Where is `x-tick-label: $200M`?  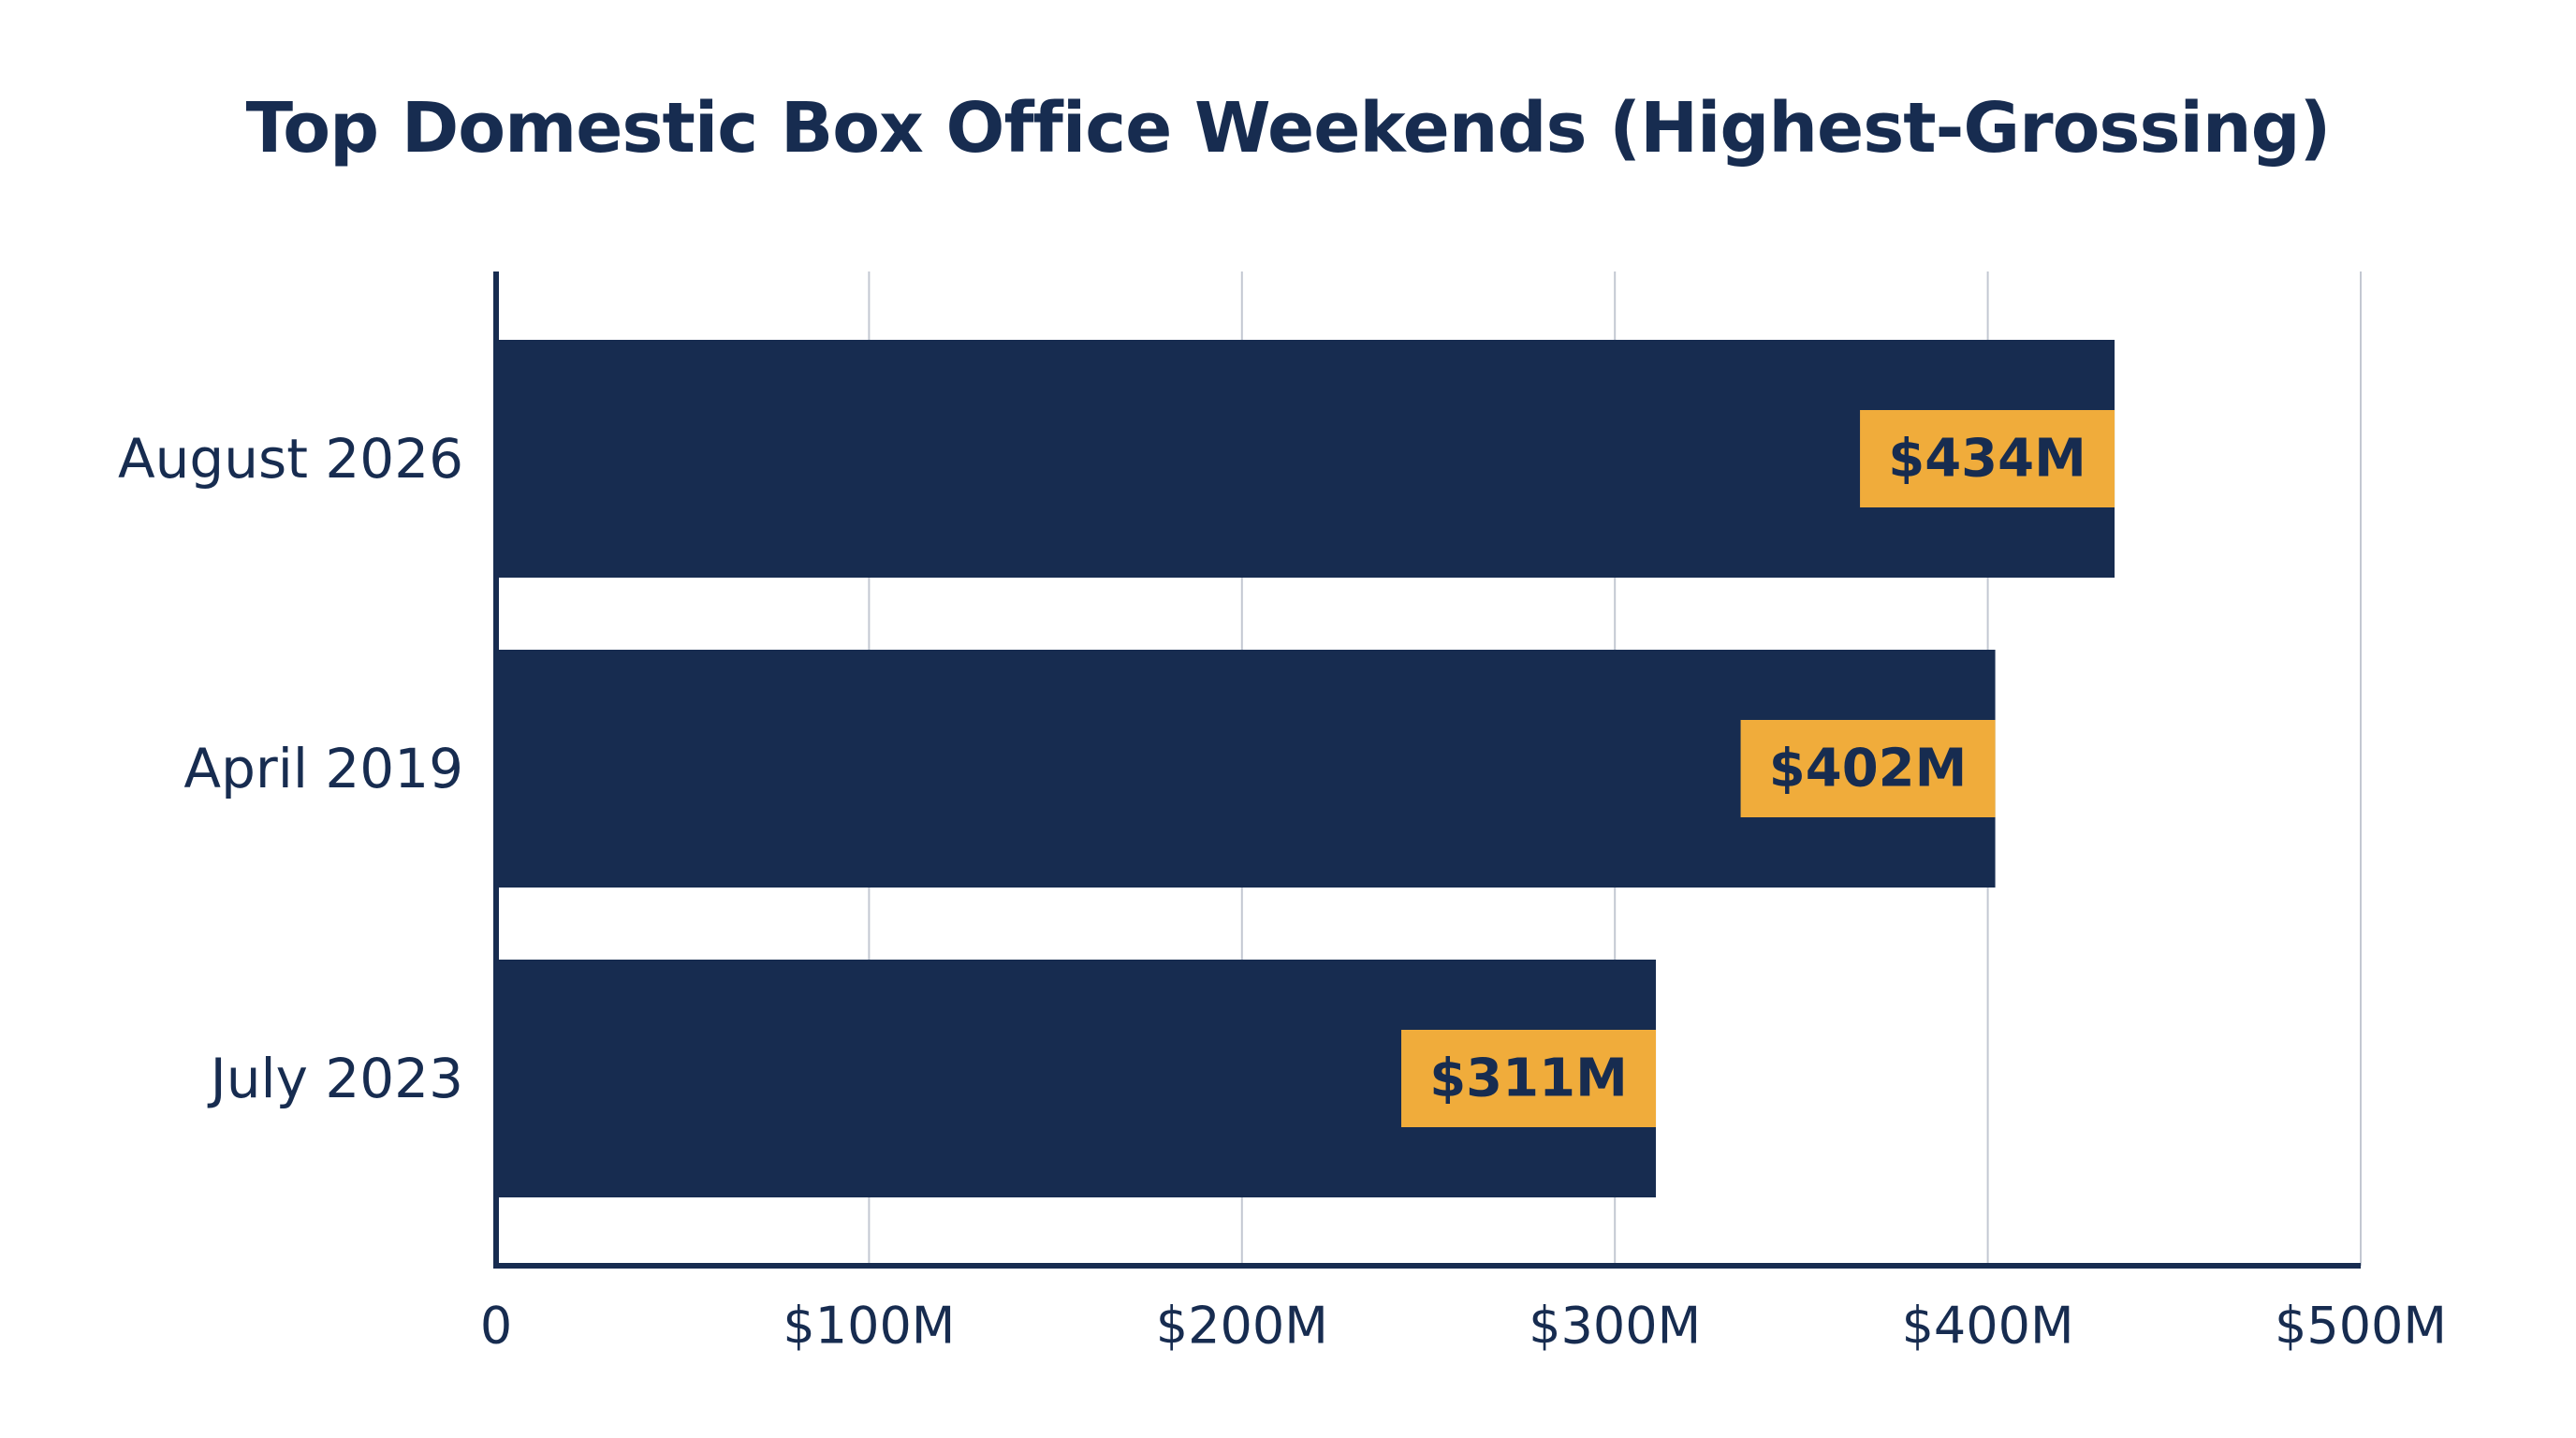
x-tick-label: $200M is located at coordinates (1242, 1326).